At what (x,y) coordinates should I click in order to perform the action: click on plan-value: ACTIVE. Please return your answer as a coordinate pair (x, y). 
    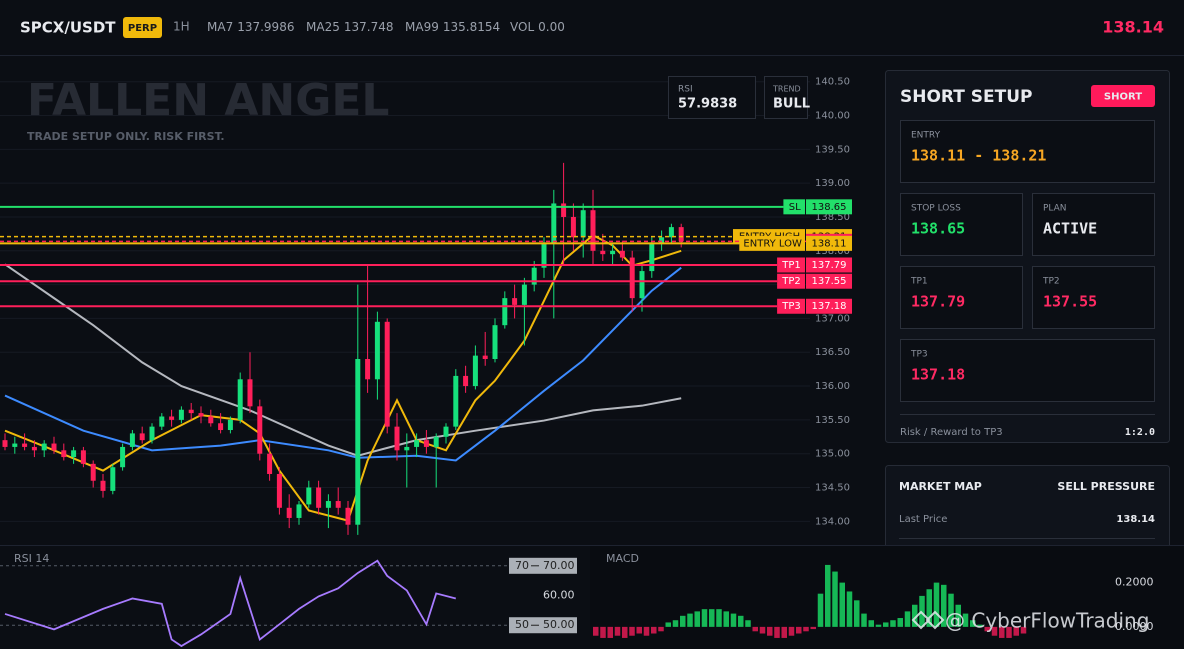
    Looking at the image, I should click on (1070, 229).